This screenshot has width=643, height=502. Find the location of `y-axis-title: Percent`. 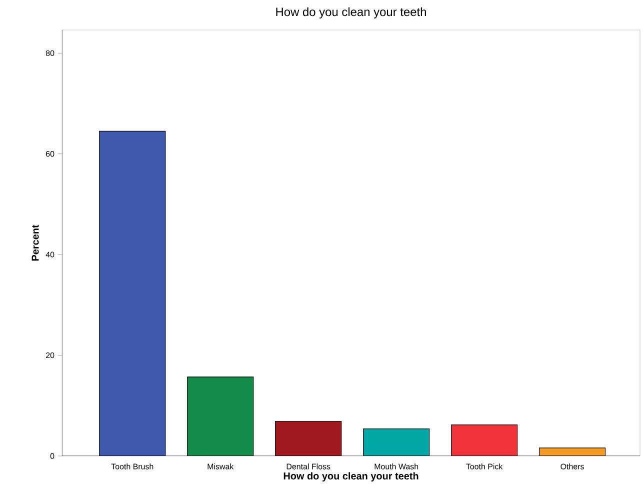

y-axis-title: Percent is located at coordinates (35, 242).